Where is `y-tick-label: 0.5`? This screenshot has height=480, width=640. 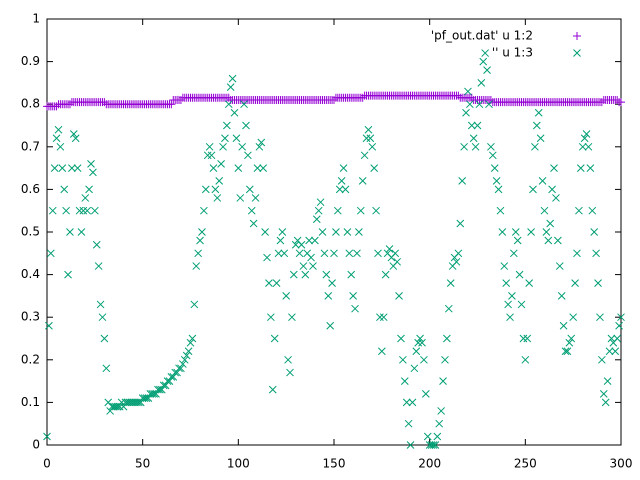 y-tick-label: 0.5 is located at coordinates (30, 232).